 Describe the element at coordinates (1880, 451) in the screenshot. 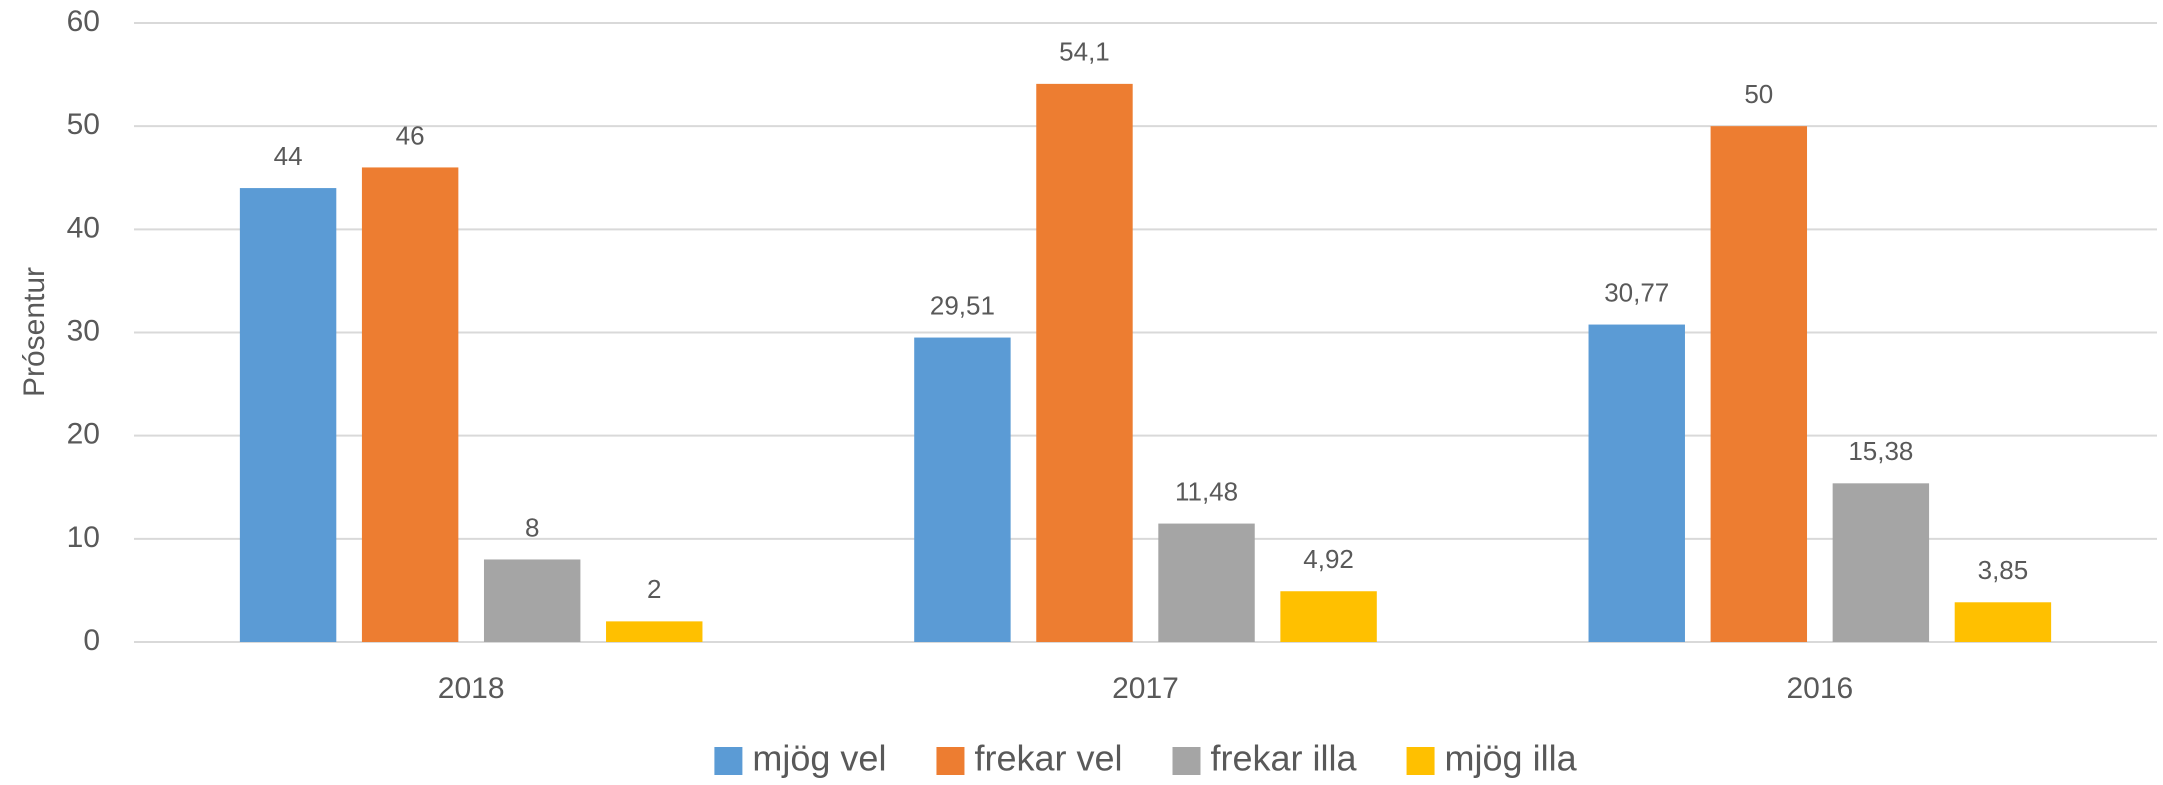

I see `value-label: 15,38` at that location.